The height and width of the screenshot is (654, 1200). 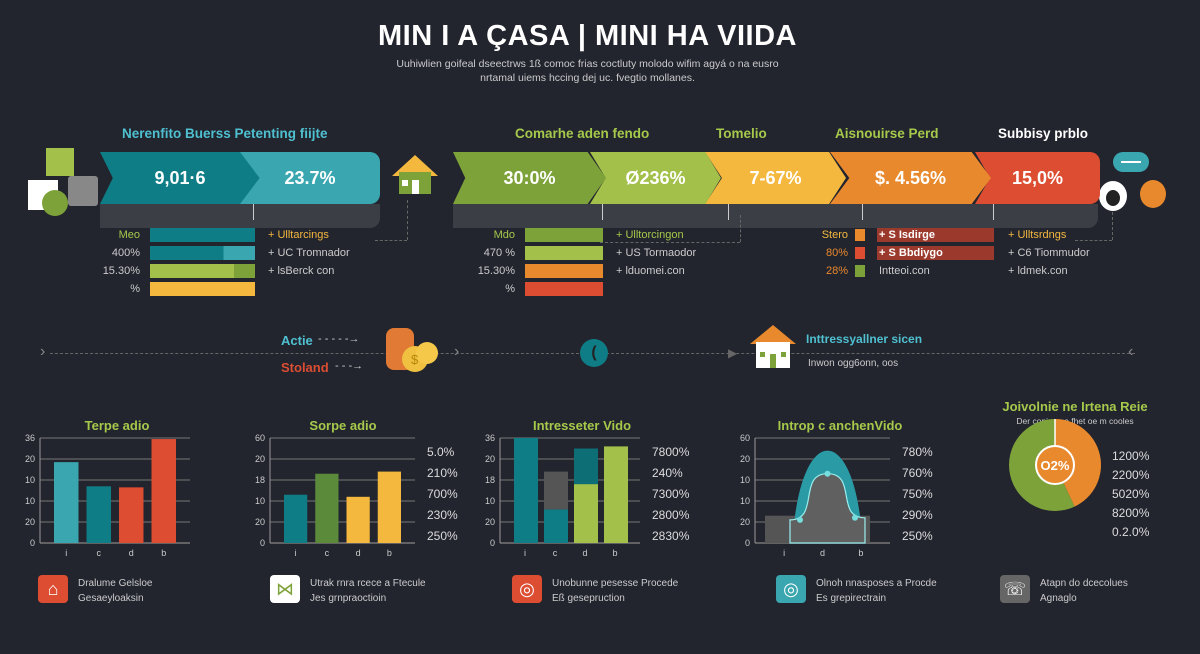 What do you see at coordinates (887, 133) in the screenshot?
I see `section-label: Aisnouirse Perd` at bounding box center [887, 133].